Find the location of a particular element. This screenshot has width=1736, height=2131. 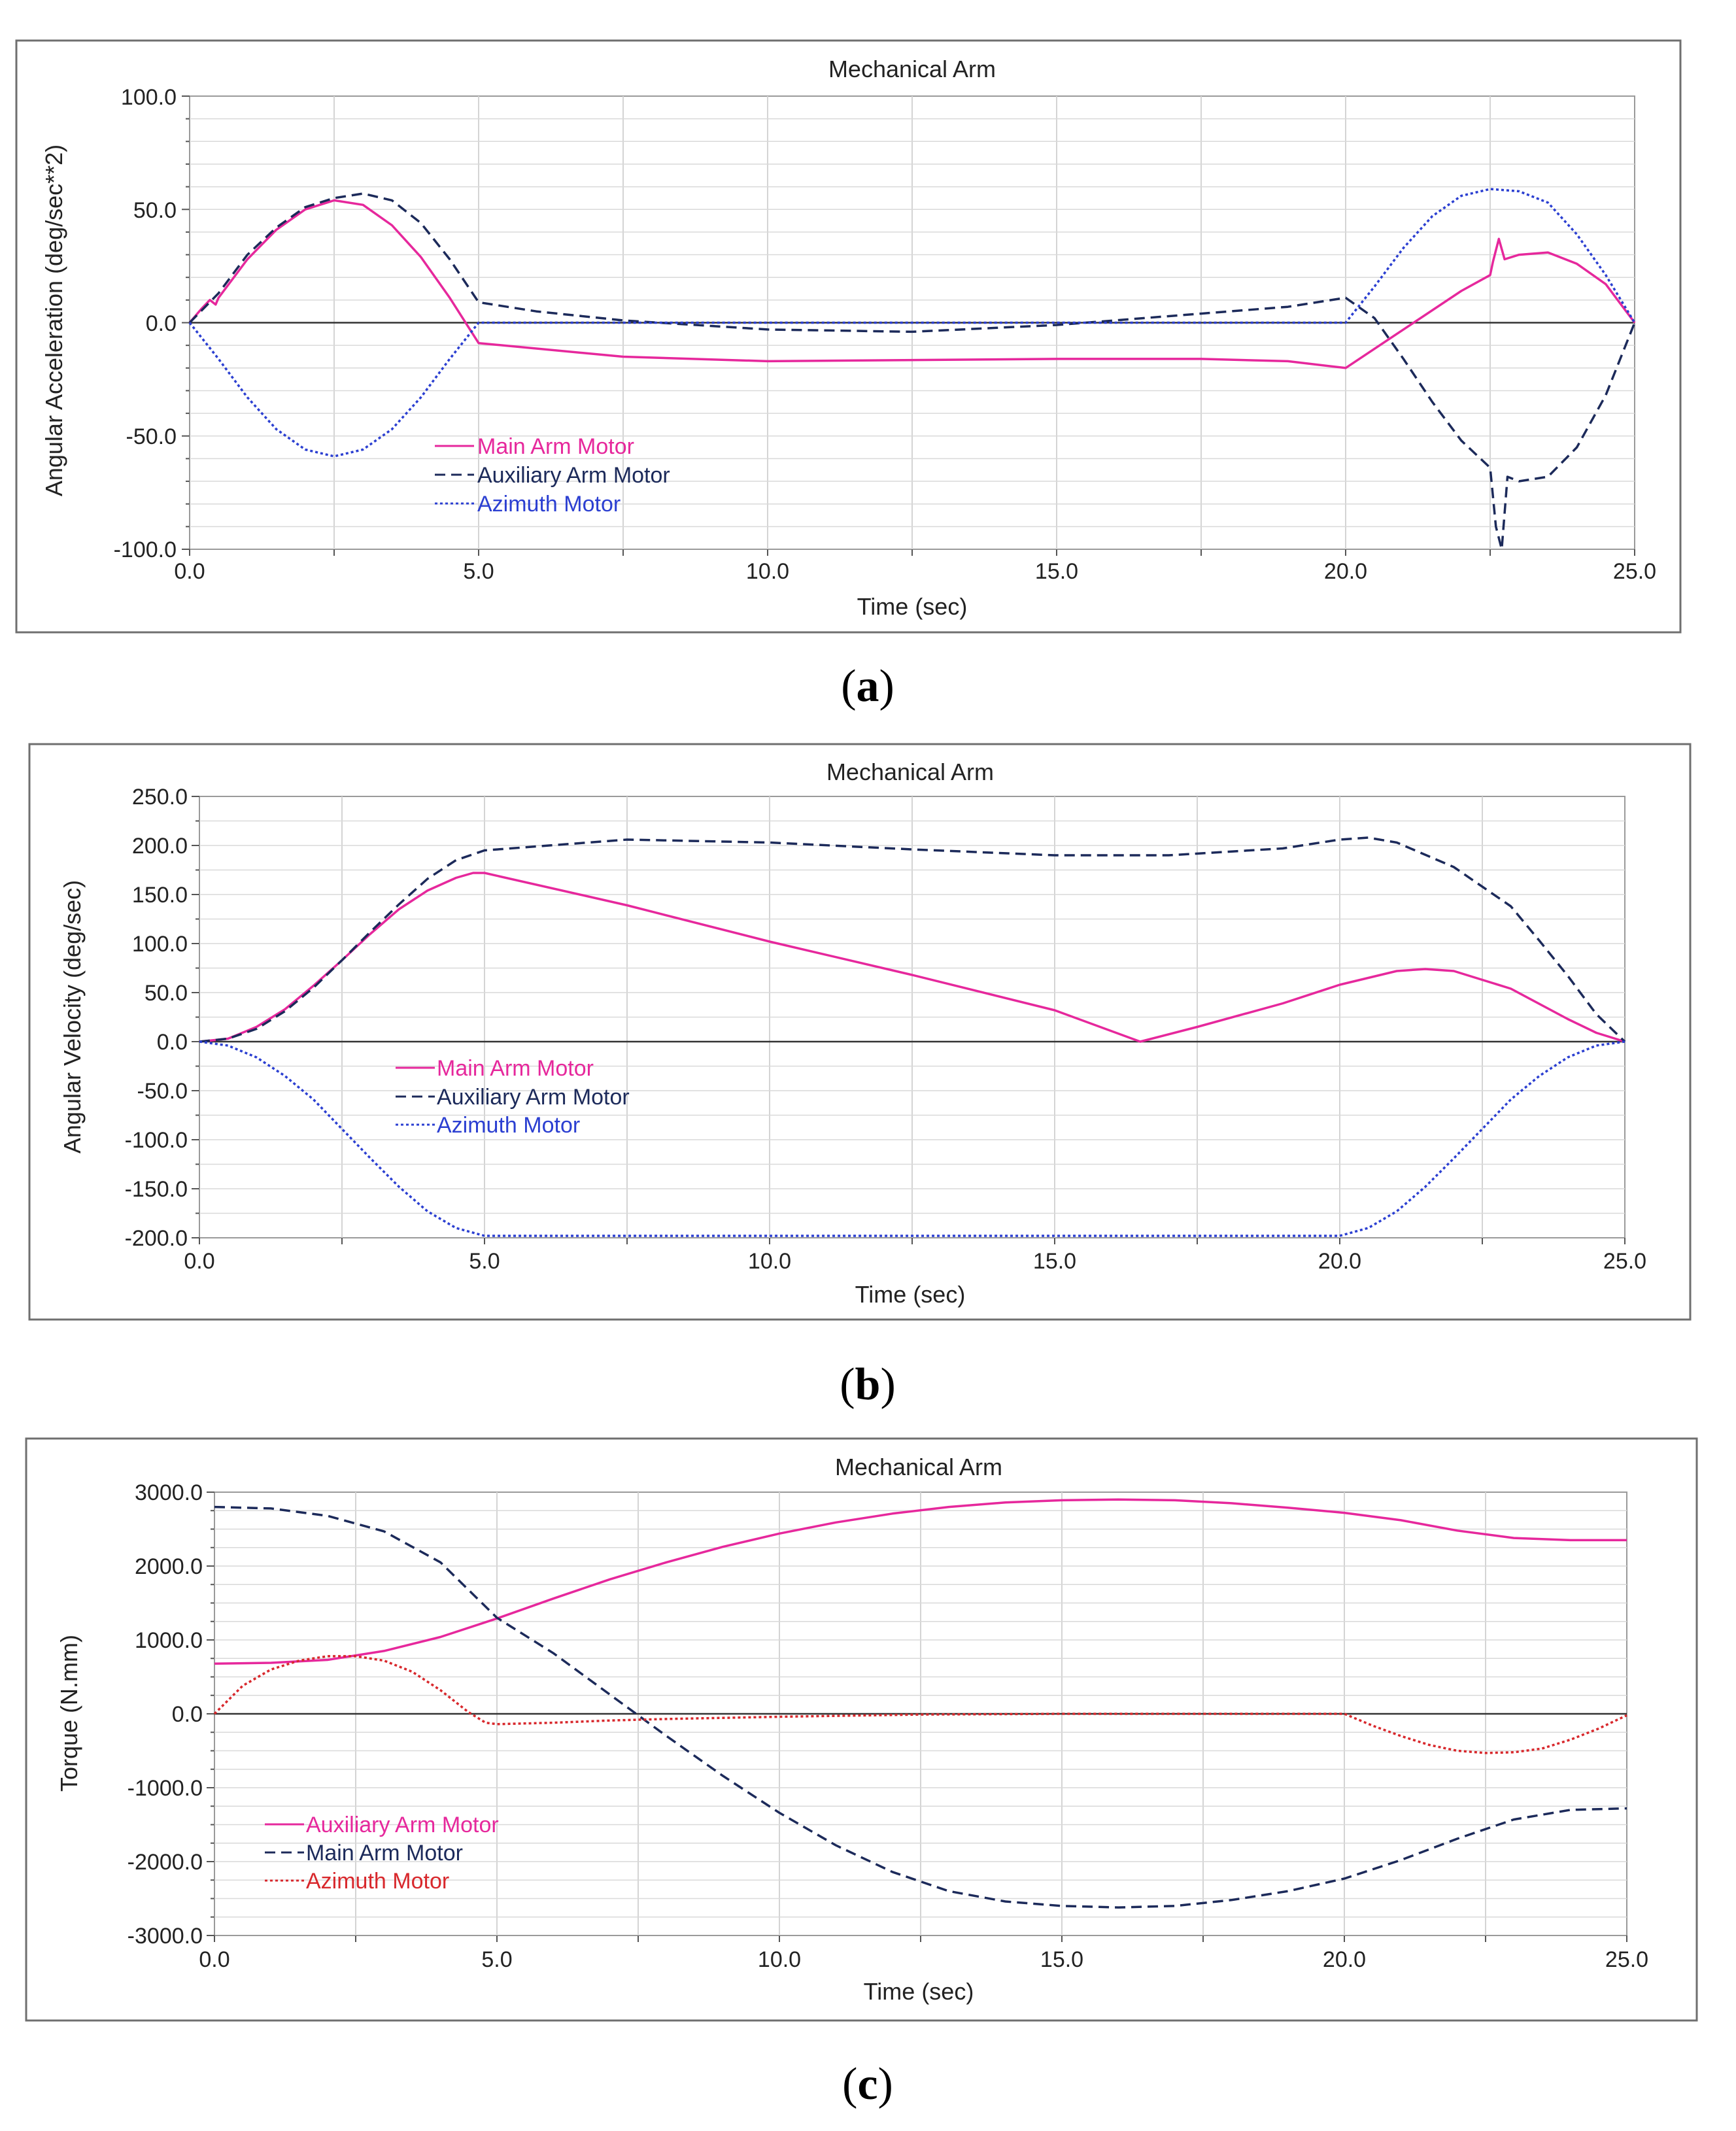

figure-caption: (c) is located at coordinates (868, 2084).